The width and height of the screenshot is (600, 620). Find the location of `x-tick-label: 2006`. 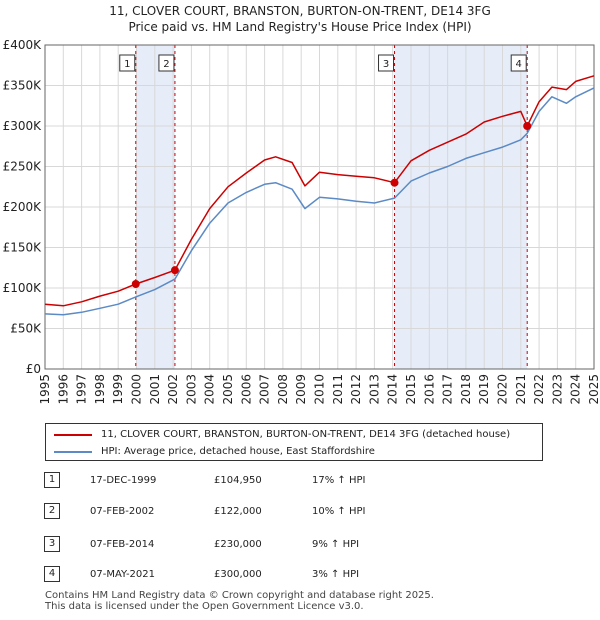

x-tick-label: 2006 is located at coordinates (246, 389).